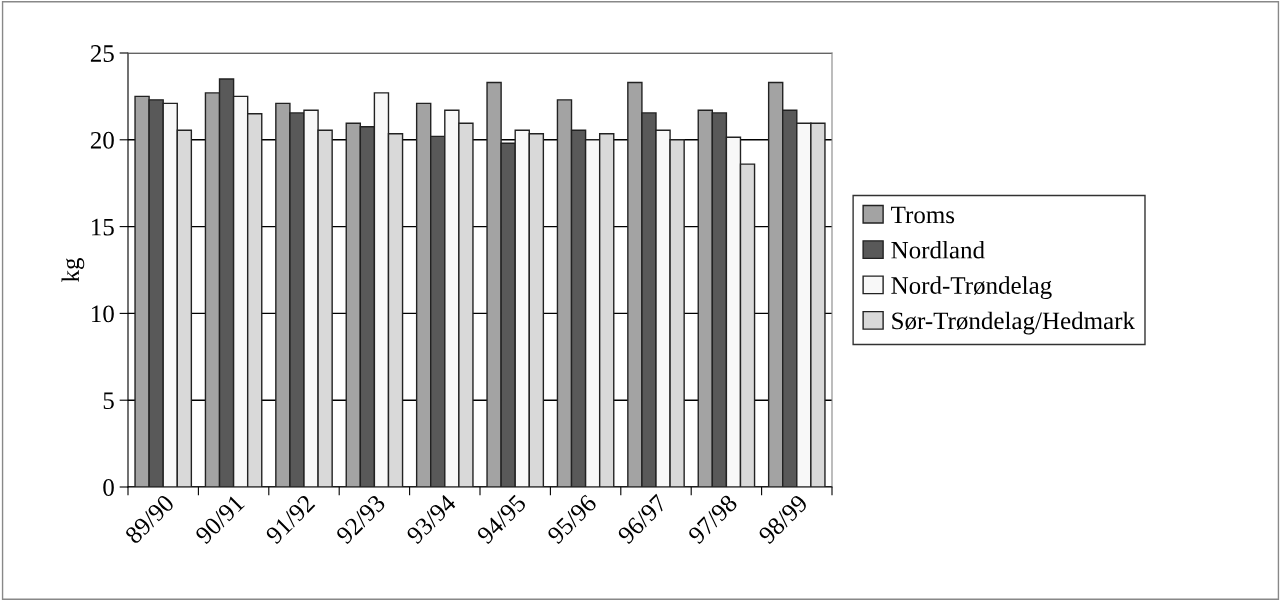  Describe the element at coordinates (103, 227) in the screenshot. I see `y-tick-label: 15` at that location.